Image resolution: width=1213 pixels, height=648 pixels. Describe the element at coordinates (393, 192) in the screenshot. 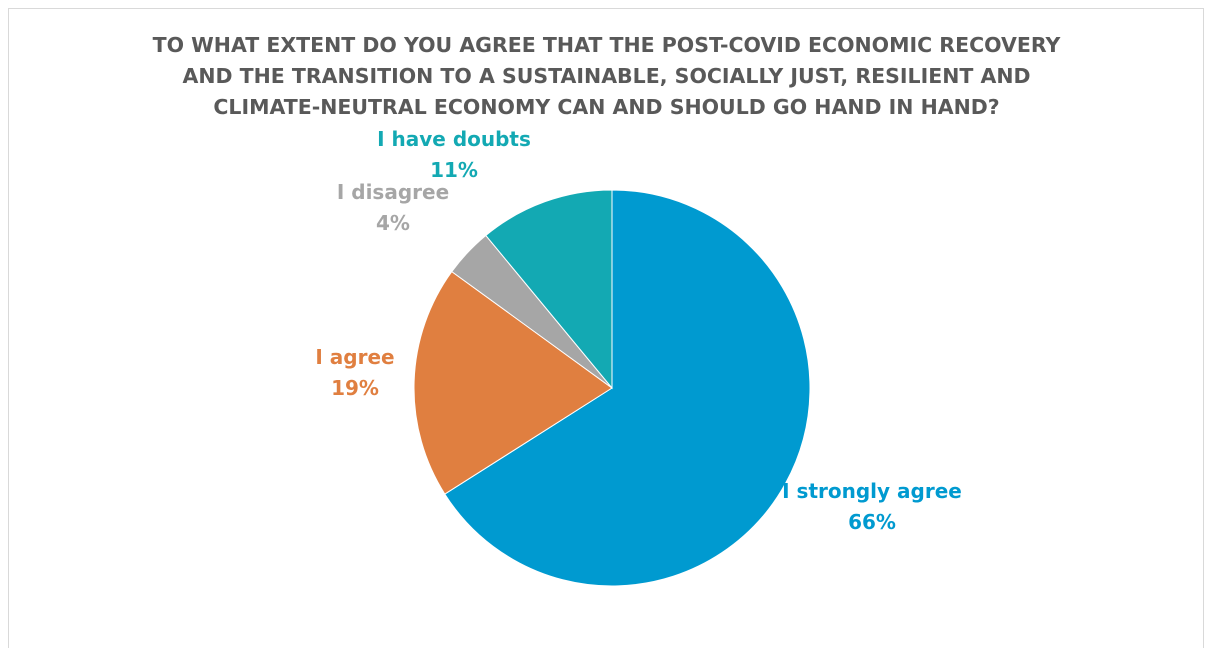

I see `slice-label-i-disagree: I disagree` at that location.